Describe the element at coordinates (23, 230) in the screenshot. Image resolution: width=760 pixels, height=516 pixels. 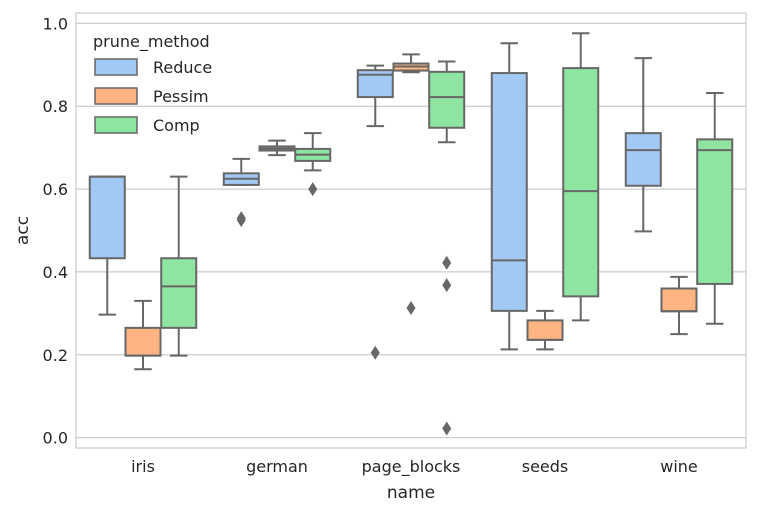
I see `y-axis-label: acc` at that location.